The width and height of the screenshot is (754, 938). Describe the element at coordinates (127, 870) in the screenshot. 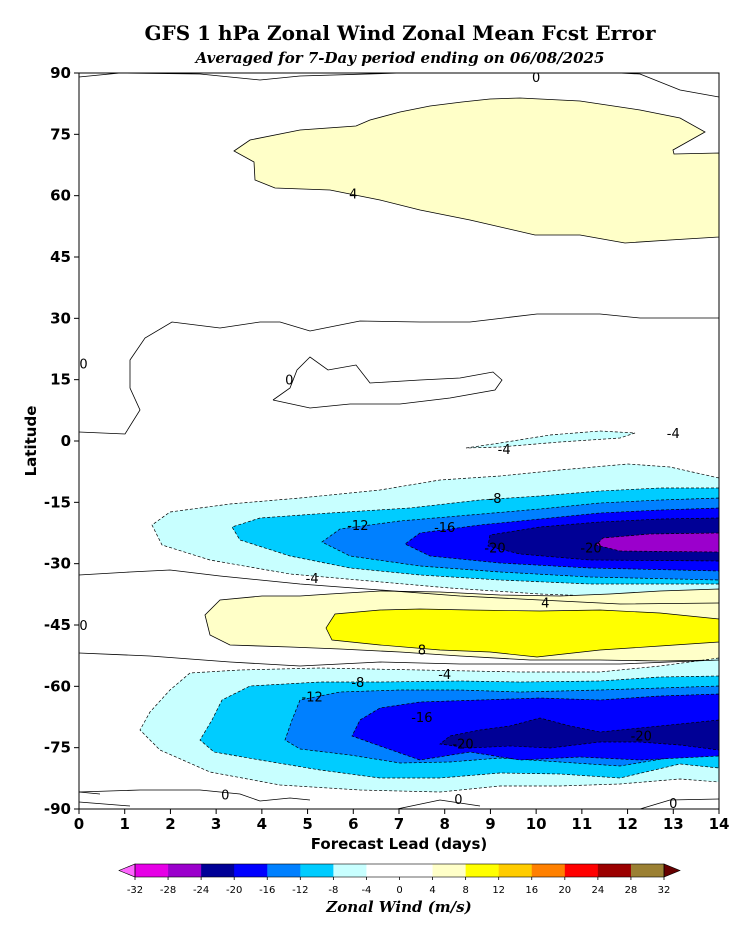

I see `colorbar-under-arrow` at that location.